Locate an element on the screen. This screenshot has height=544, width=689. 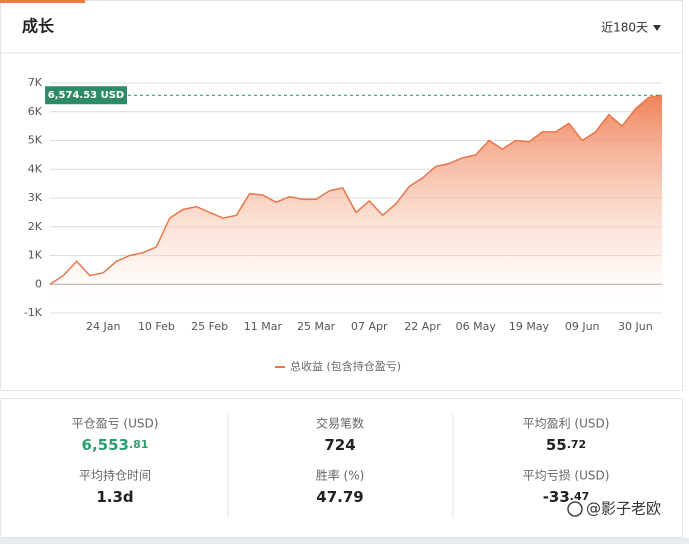
legend-label: 总收益 (包含持仓盈亏) is located at coordinates (345, 366).